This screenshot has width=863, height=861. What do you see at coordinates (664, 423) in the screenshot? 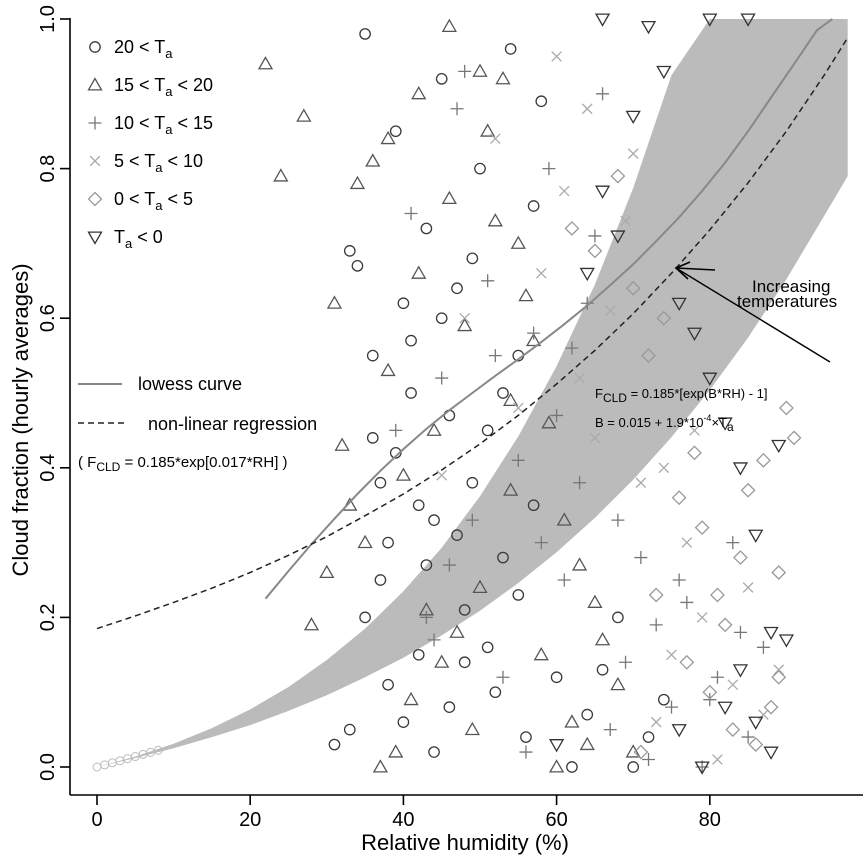
I see `b-equation: B = 0.015 + 1.9*10-4×Ta` at bounding box center [664, 423].